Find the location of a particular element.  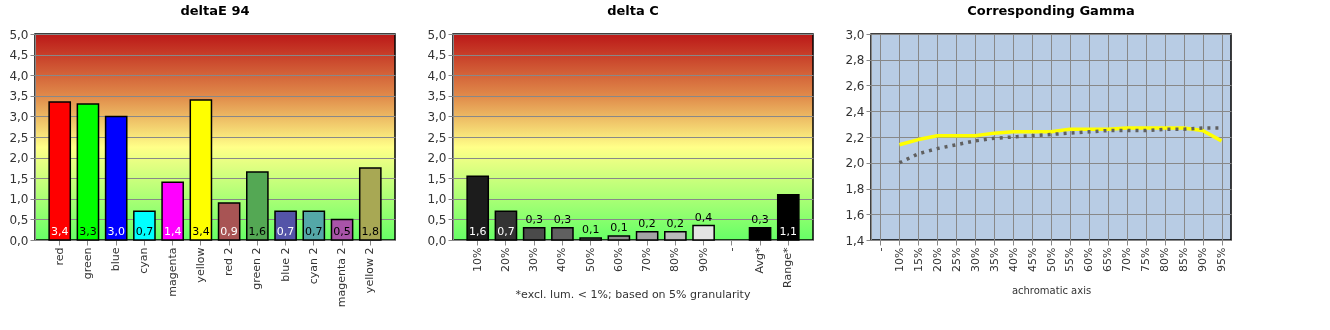

x-tick-label: cyan 2 is located at coordinates (313, 266).